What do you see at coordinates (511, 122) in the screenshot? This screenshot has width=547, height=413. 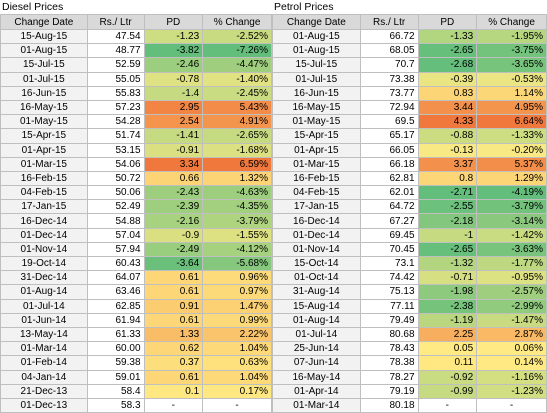 I see `percent-change: 6.64%` at bounding box center [511, 122].